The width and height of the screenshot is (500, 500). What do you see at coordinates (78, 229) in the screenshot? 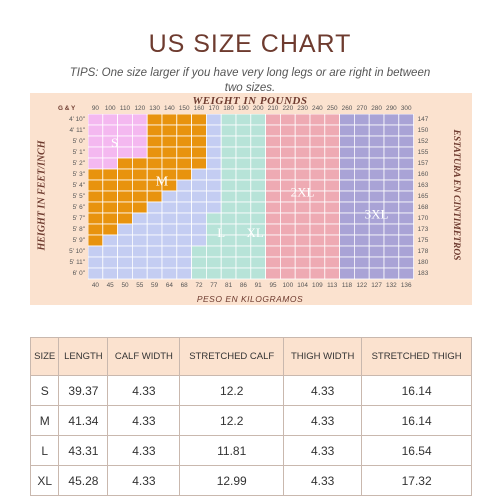
I see `height-ft-tick: 5' 8"` at bounding box center [78, 229].